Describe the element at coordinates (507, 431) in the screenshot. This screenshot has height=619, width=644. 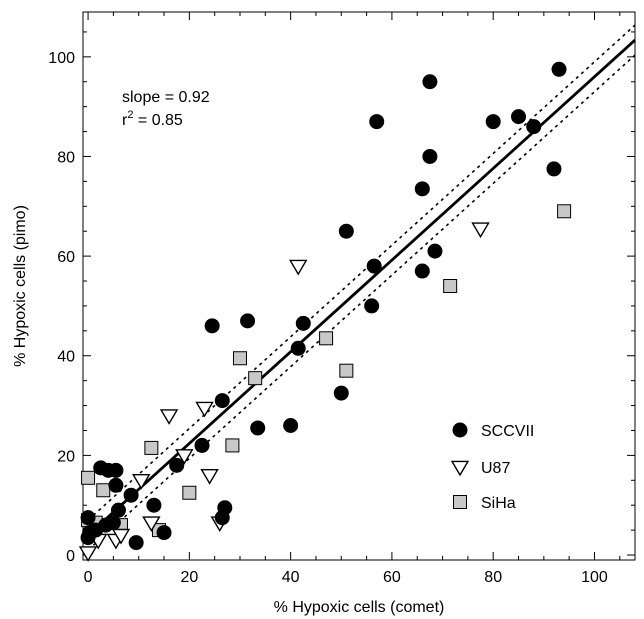
I see `legend-label-sccvii: SCCVII` at that location.